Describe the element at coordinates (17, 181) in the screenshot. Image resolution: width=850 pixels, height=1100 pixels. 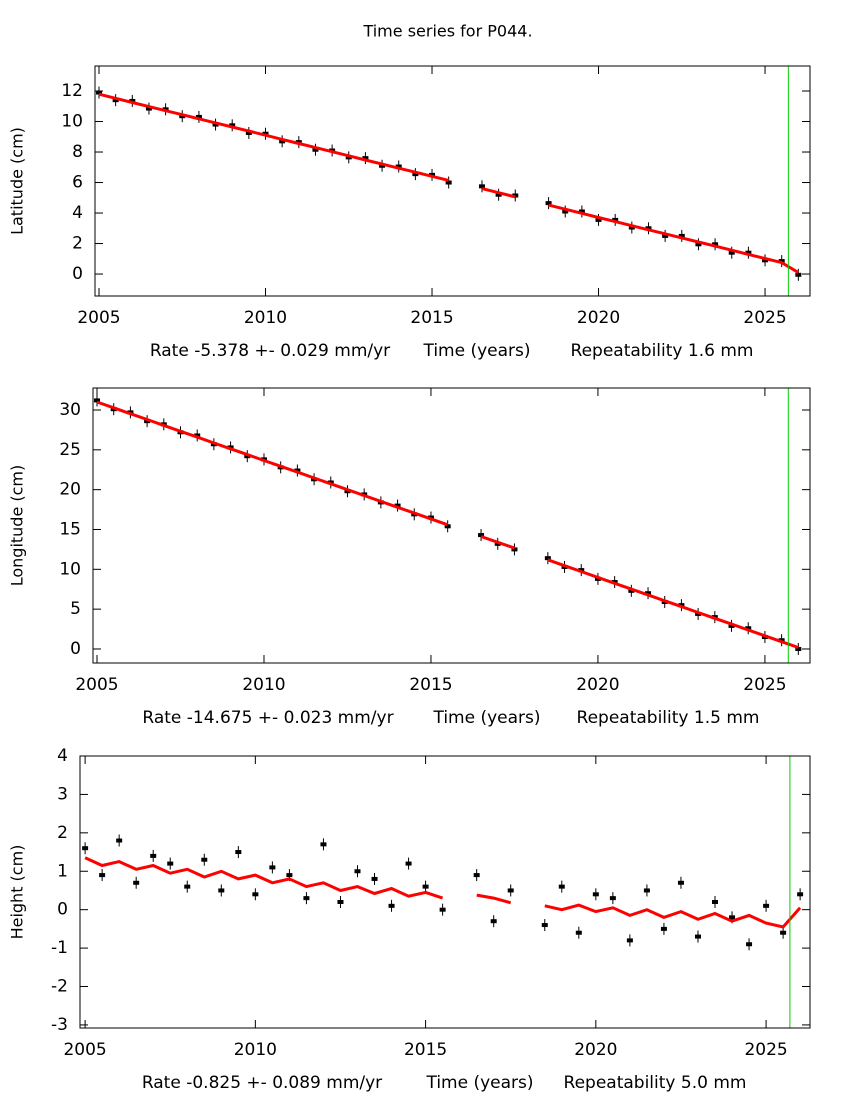
I see `y-axis-label: Latitude (cm)` at that location.